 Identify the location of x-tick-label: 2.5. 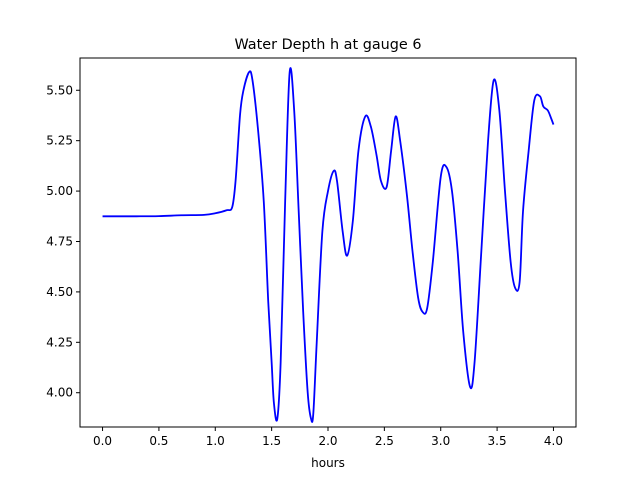
(384, 441).